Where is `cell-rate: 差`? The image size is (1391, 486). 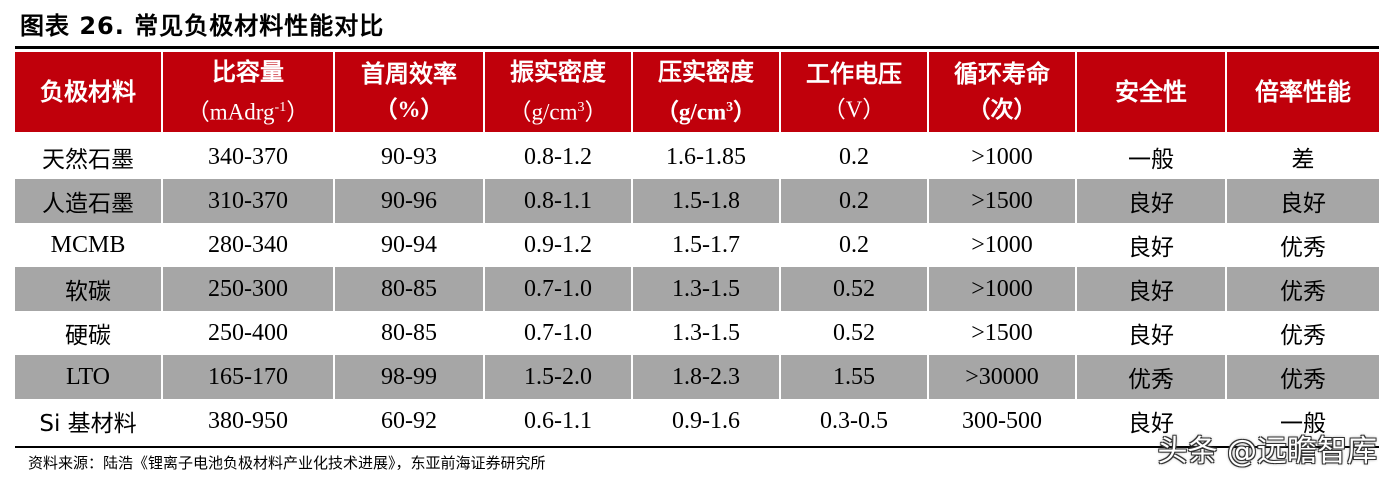
cell-rate: 差 is located at coordinates (1303, 155).